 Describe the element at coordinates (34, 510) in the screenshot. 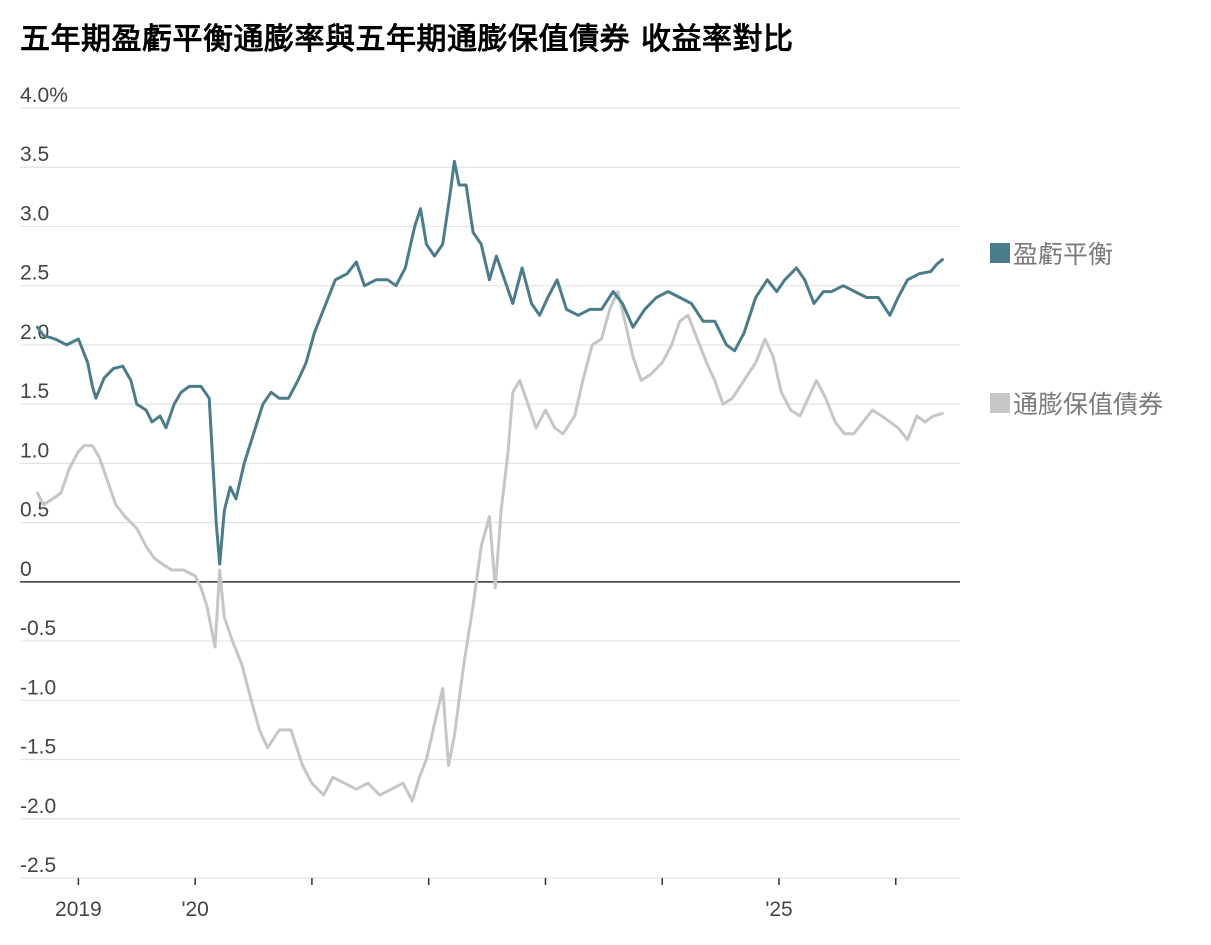

I see `y-tick-label: 0.5` at that location.